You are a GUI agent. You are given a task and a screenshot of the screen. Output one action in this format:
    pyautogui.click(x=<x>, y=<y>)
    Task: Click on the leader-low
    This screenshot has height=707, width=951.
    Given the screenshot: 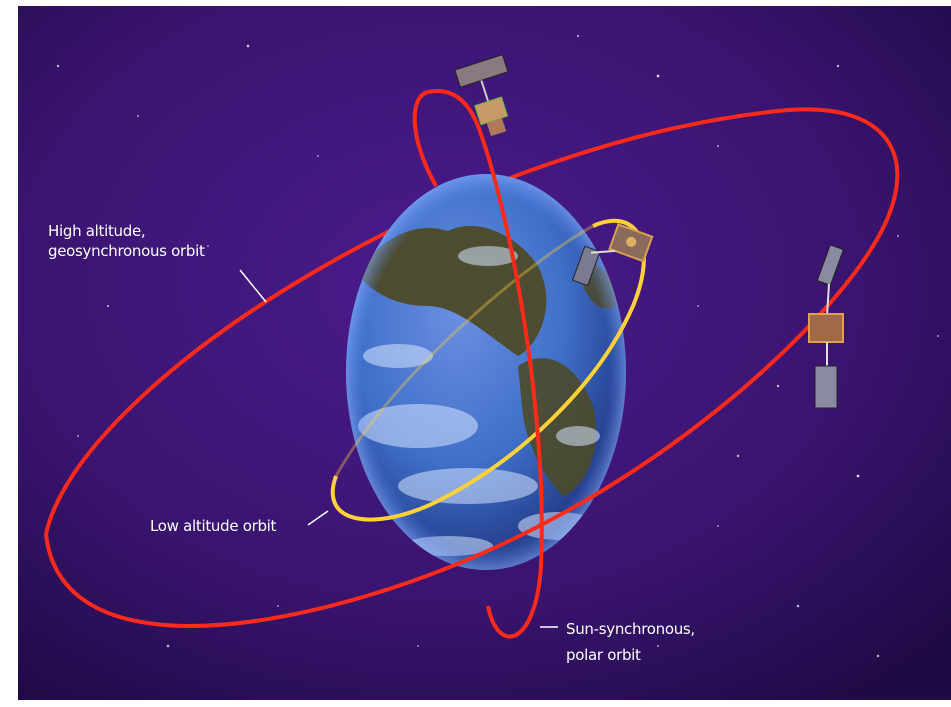 What is the action you would take?
    pyautogui.click(x=318, y=518)
    